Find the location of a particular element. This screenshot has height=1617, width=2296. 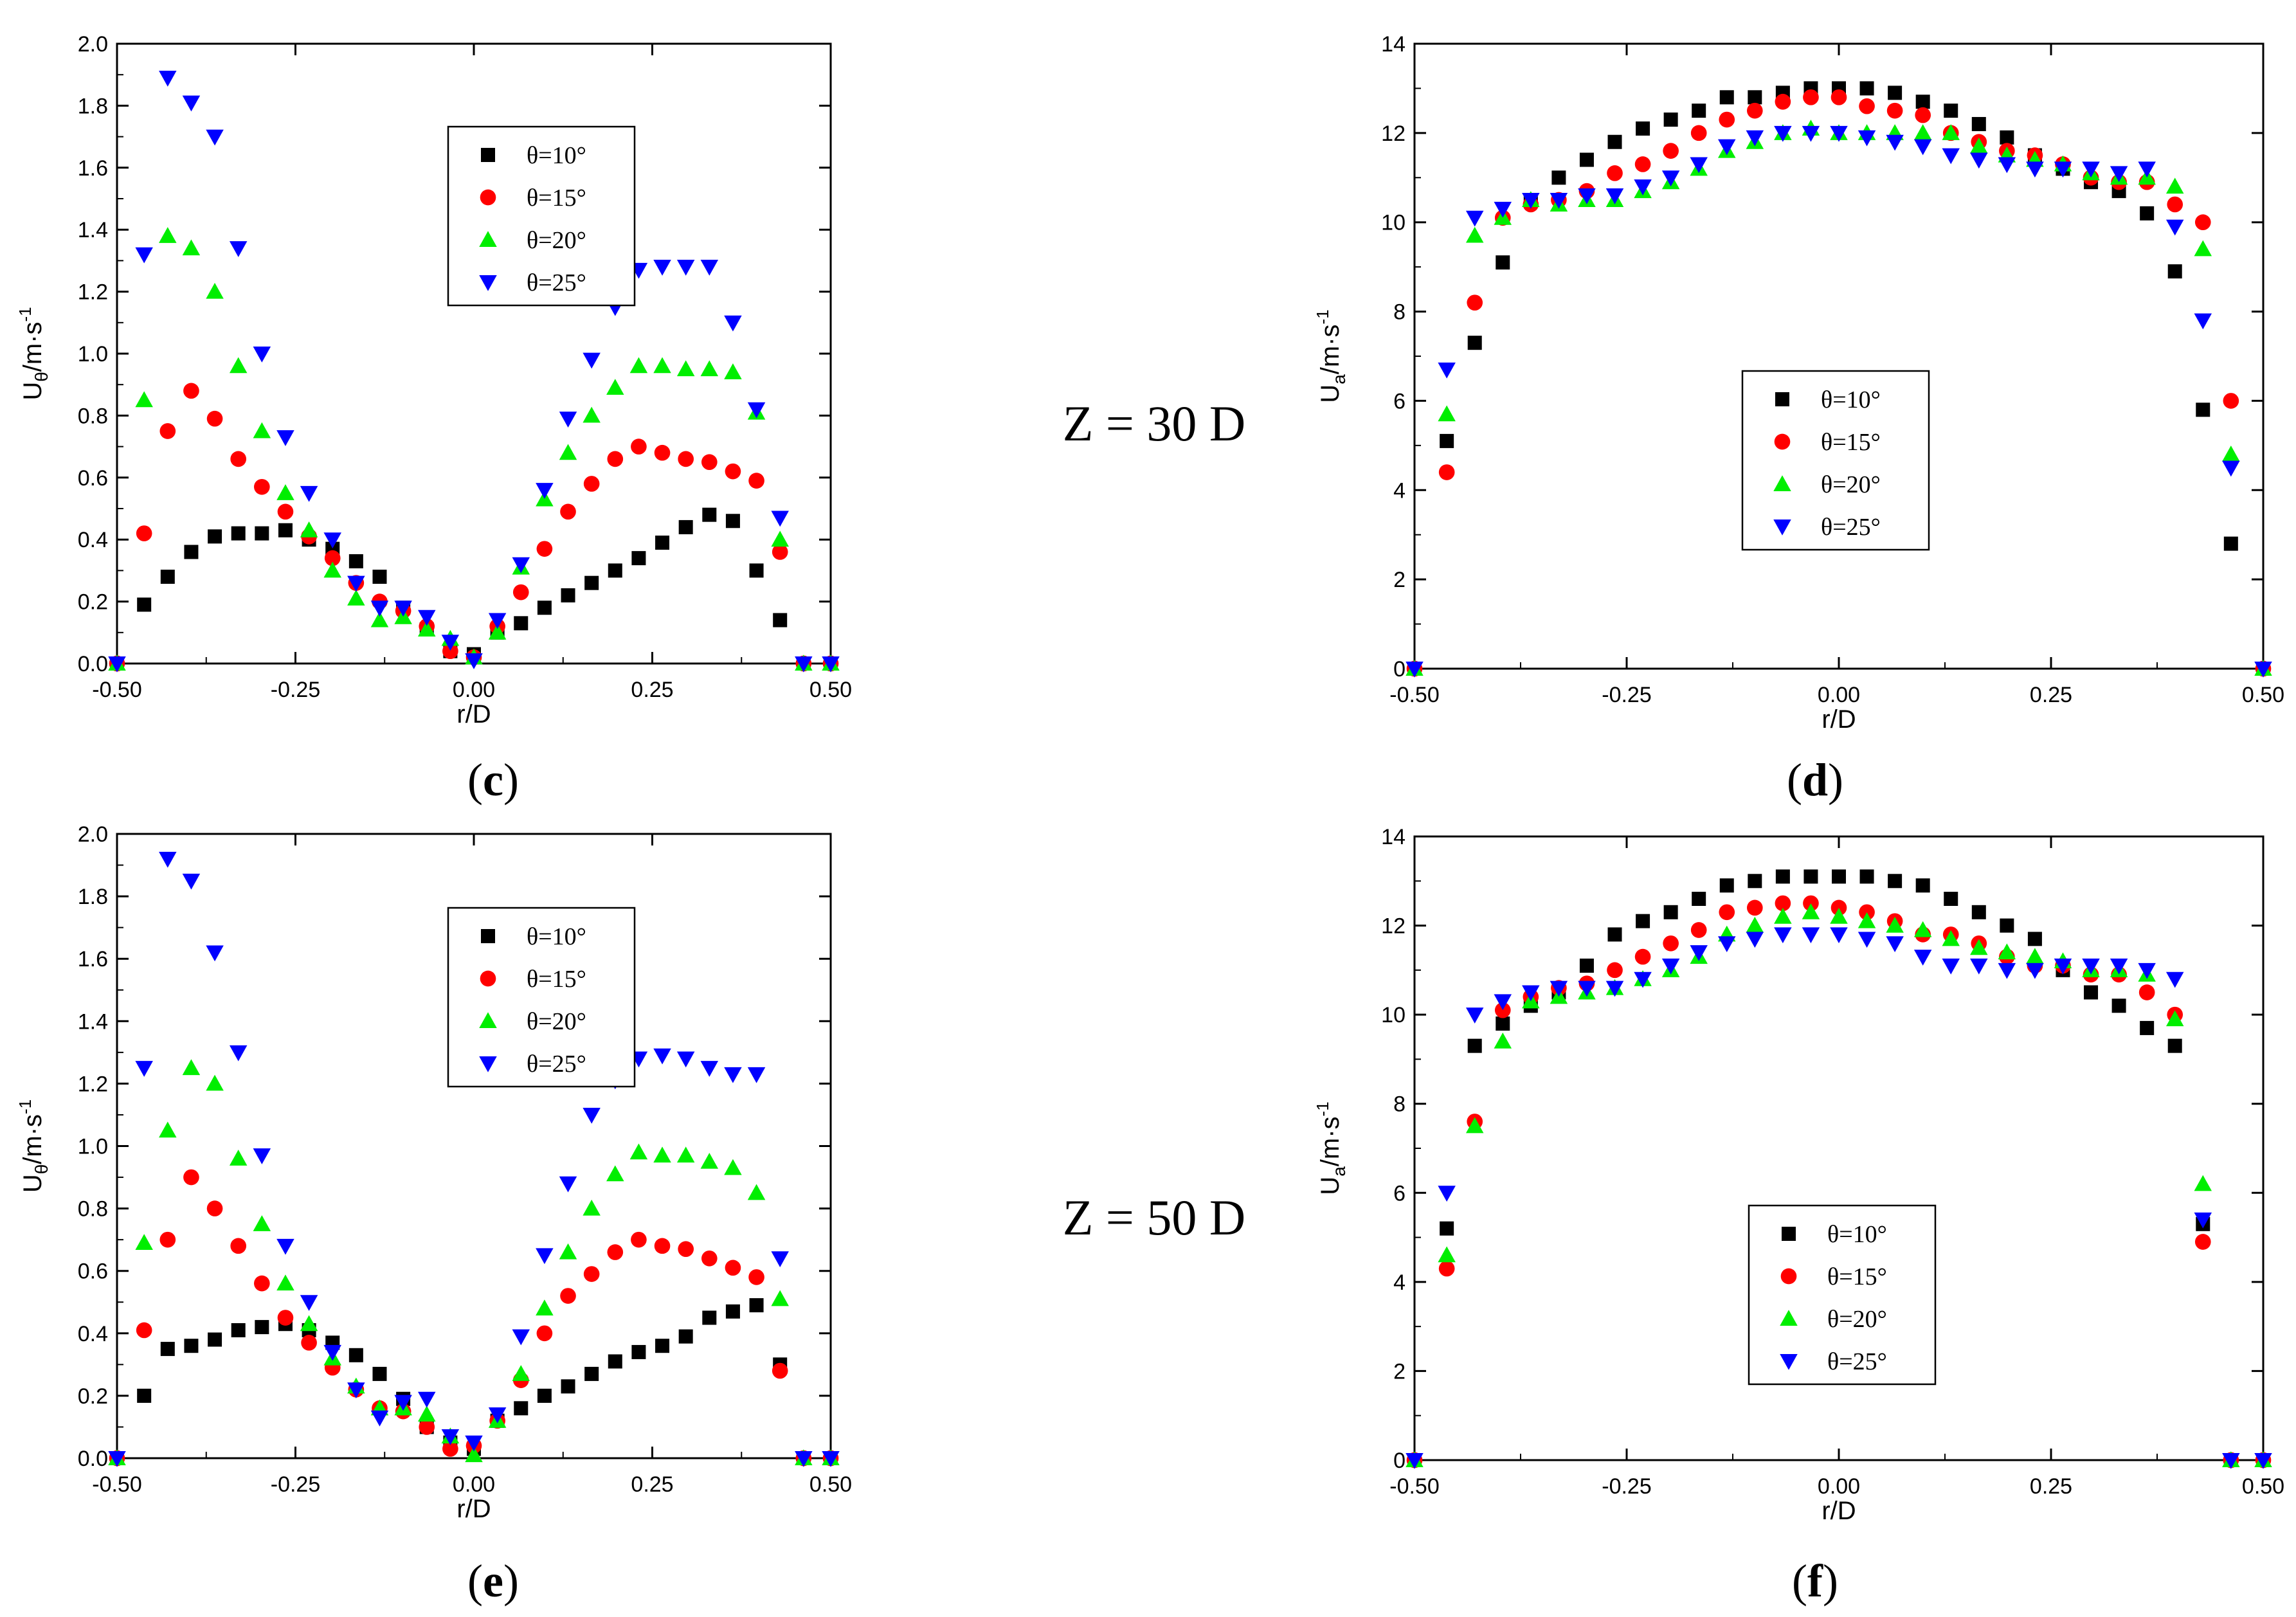

legend-marker-e-s0 is located at coordinates (488, 936).